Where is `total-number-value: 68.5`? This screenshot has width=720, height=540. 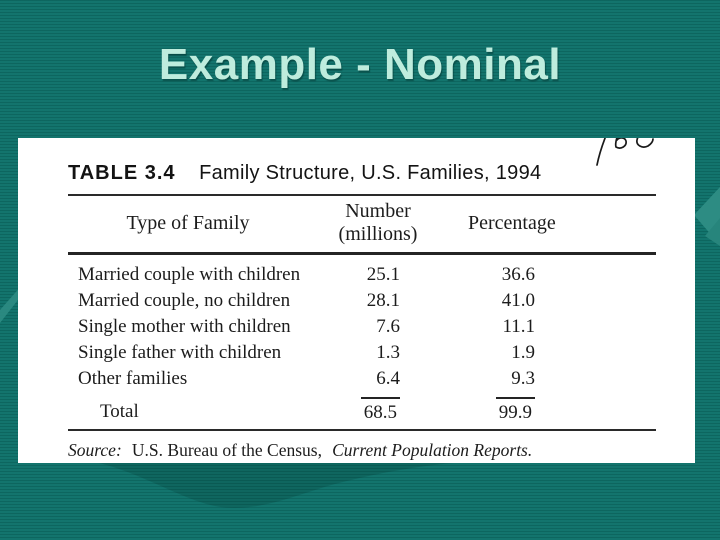 total-number-value: 68.5 is located at coordinates (380, 411).